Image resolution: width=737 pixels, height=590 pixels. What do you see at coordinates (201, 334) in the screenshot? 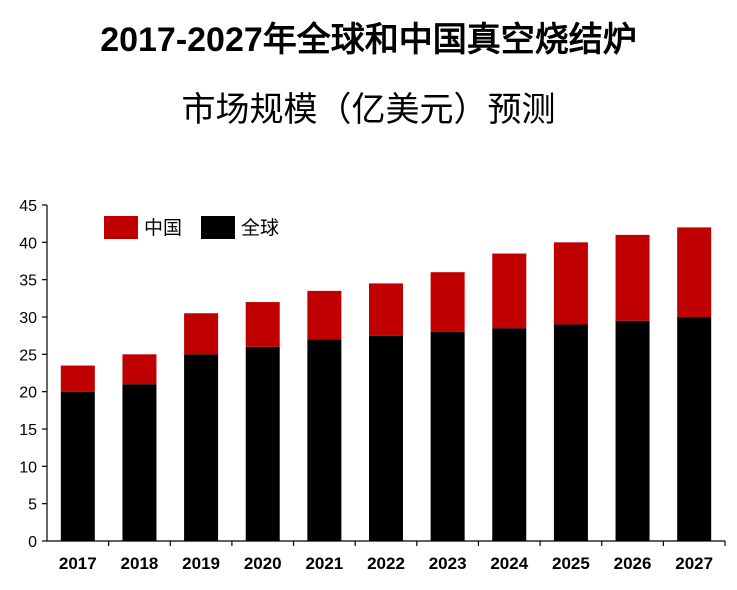
I see `bar-china-2019` at bounding box center [201, 334].